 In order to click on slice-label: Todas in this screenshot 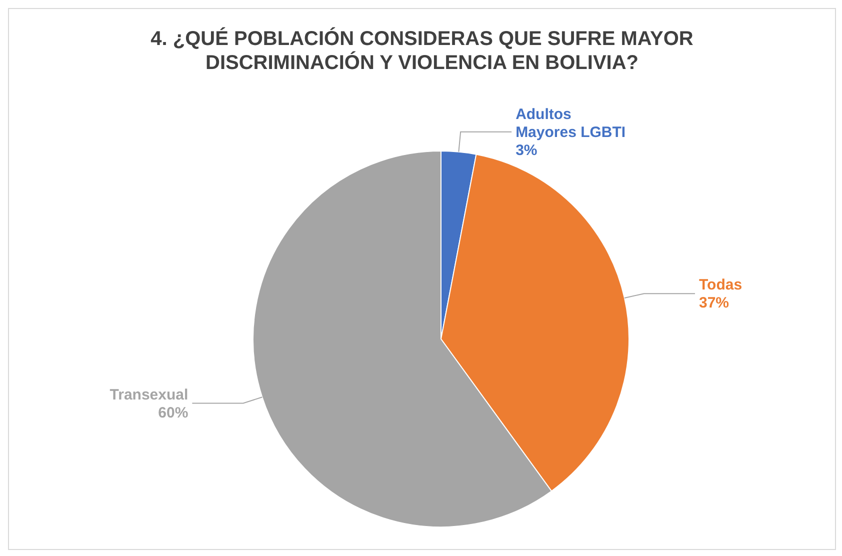, I will do `click(720, 285)`.